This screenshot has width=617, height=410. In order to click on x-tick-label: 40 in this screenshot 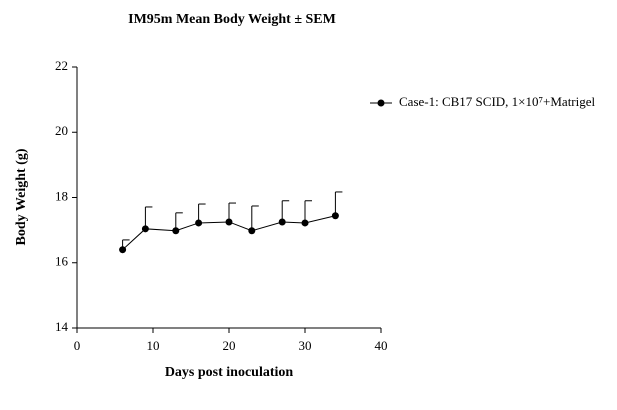, I will do `click(381, 345)`.